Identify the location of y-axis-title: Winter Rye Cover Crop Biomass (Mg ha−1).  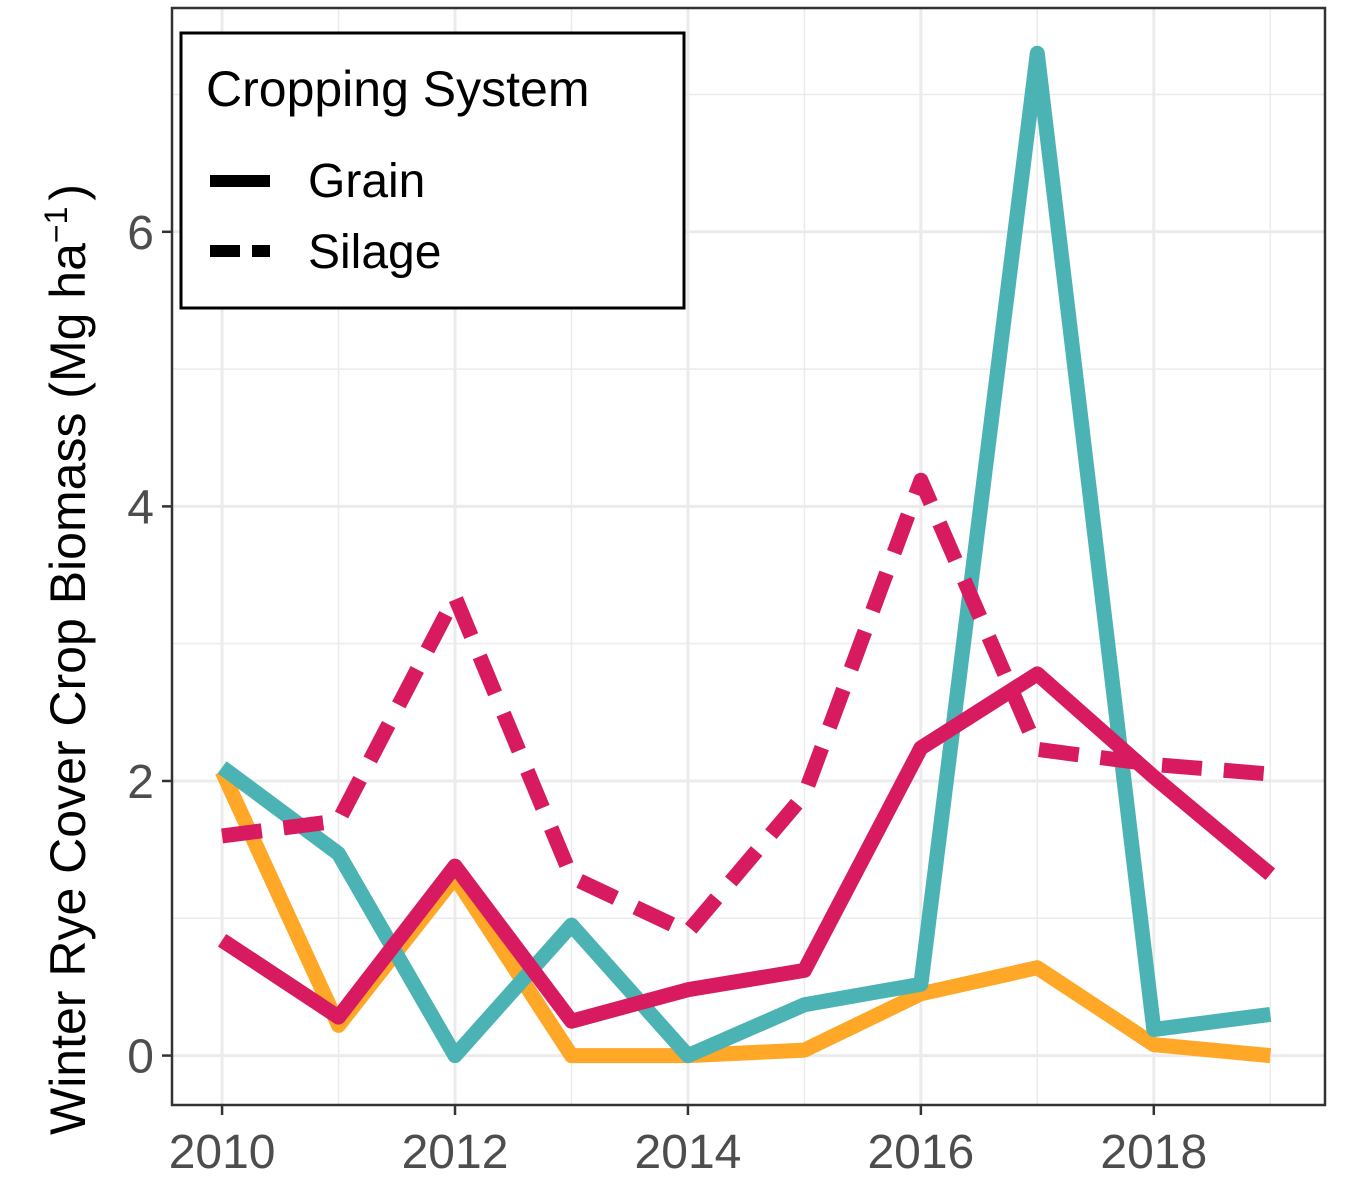
(67, 659).